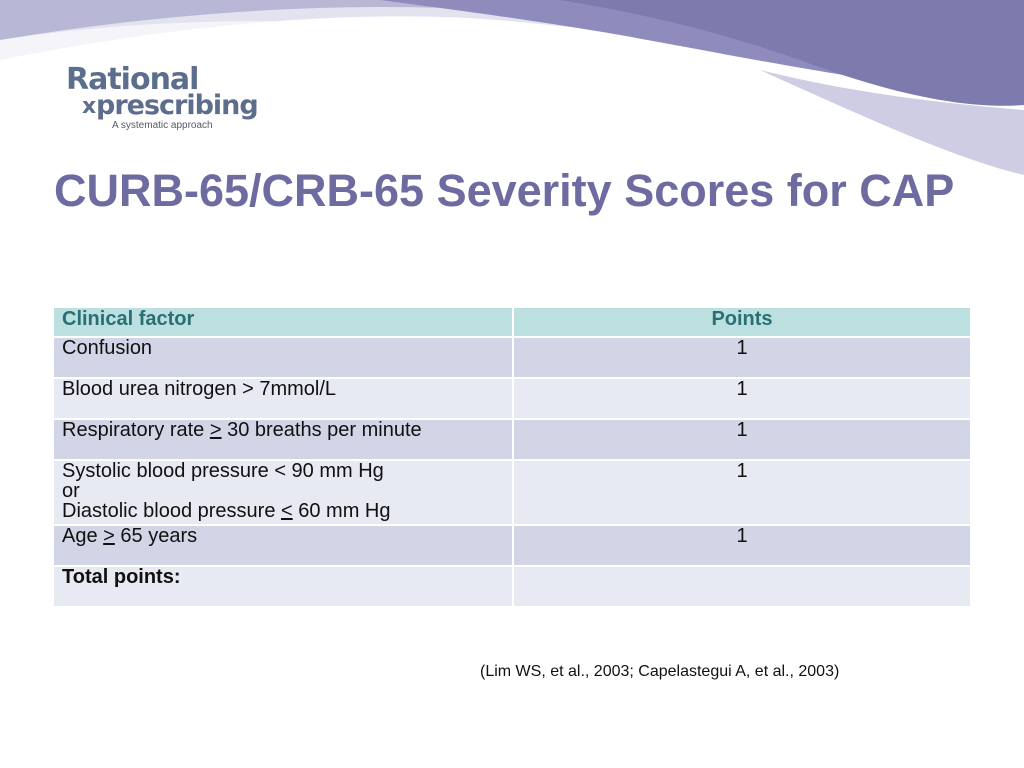  I want to click on header-points: Points, so click(742, 322).